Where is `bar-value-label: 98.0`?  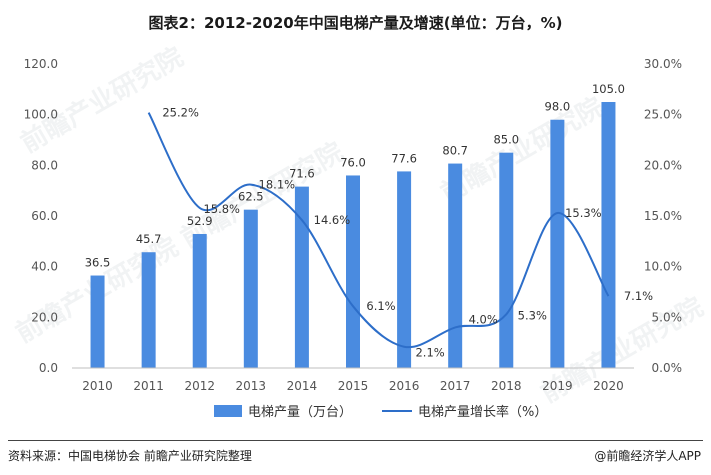 bar-value-label: 98.0 is located at coordinates (558, 107).